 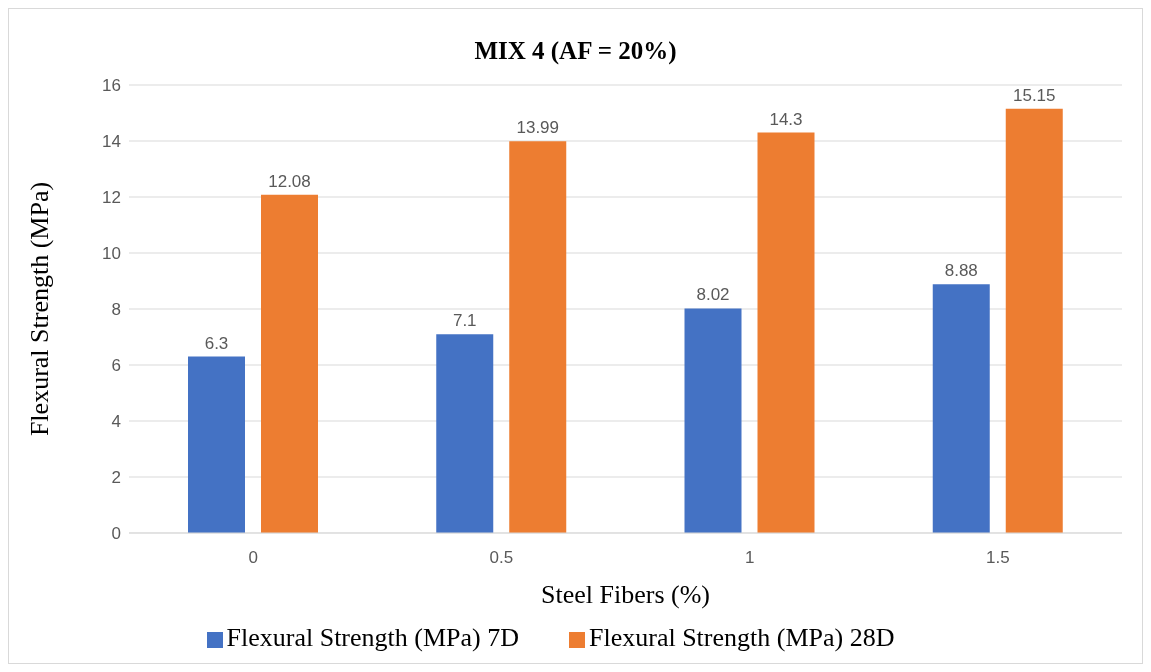 What do you see at coordinates (111, 254) in the screenshot?
I see `y-tick-label: 10` at bounding box center [111, 254].